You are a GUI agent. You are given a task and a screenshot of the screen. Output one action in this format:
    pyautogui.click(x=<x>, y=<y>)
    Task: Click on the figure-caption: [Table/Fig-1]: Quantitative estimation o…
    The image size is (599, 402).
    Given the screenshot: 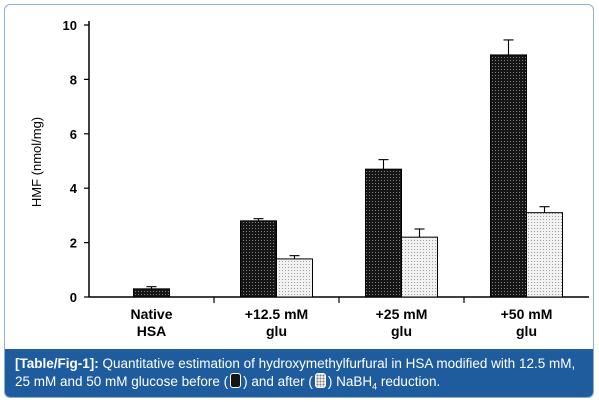 What is the action you would take?
    pyautogui.click(x=299, y=373)
    